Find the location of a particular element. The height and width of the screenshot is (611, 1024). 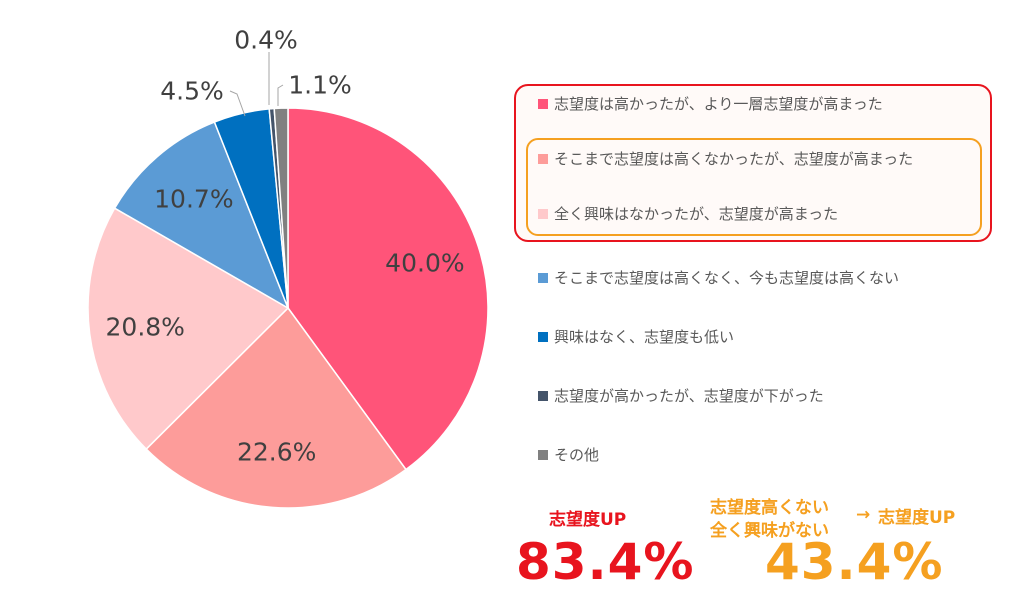

legend-item-5: 志望度が高かったが、志望度が下がった is located at coordinates (681, 395).